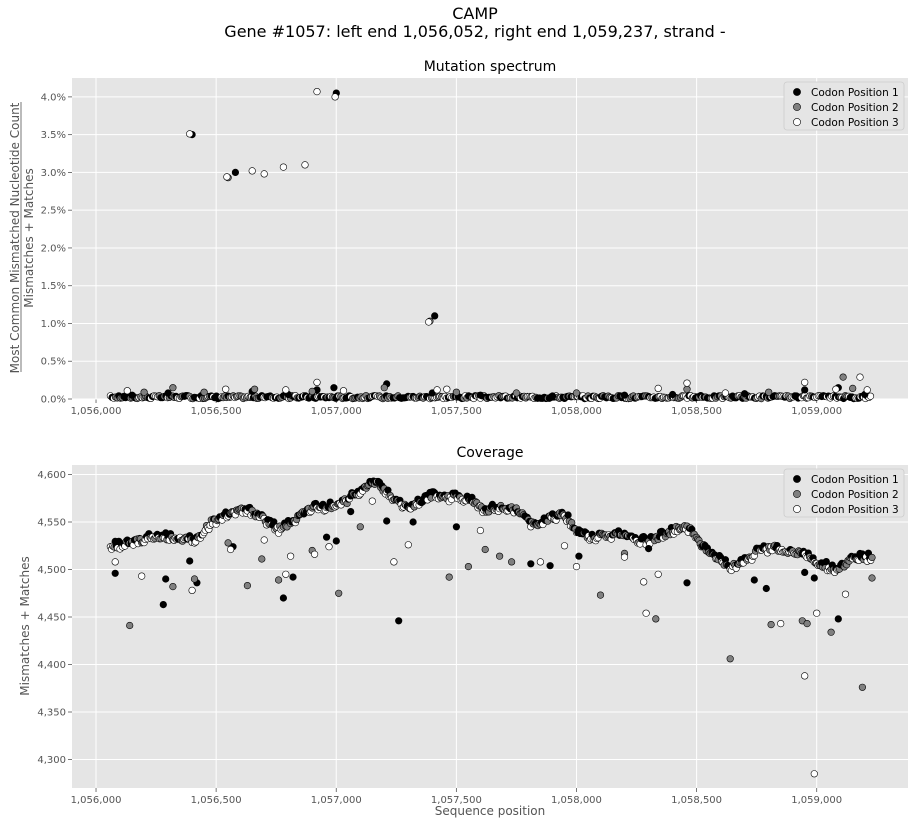 Image resolution: width=915 pixels, height=825 pixels. What do you see at coordinates (855, 495) in the screenshot?
I see `coverage-legend-label-codon-2: Codon Position 2` at bounding box center [855, 495].